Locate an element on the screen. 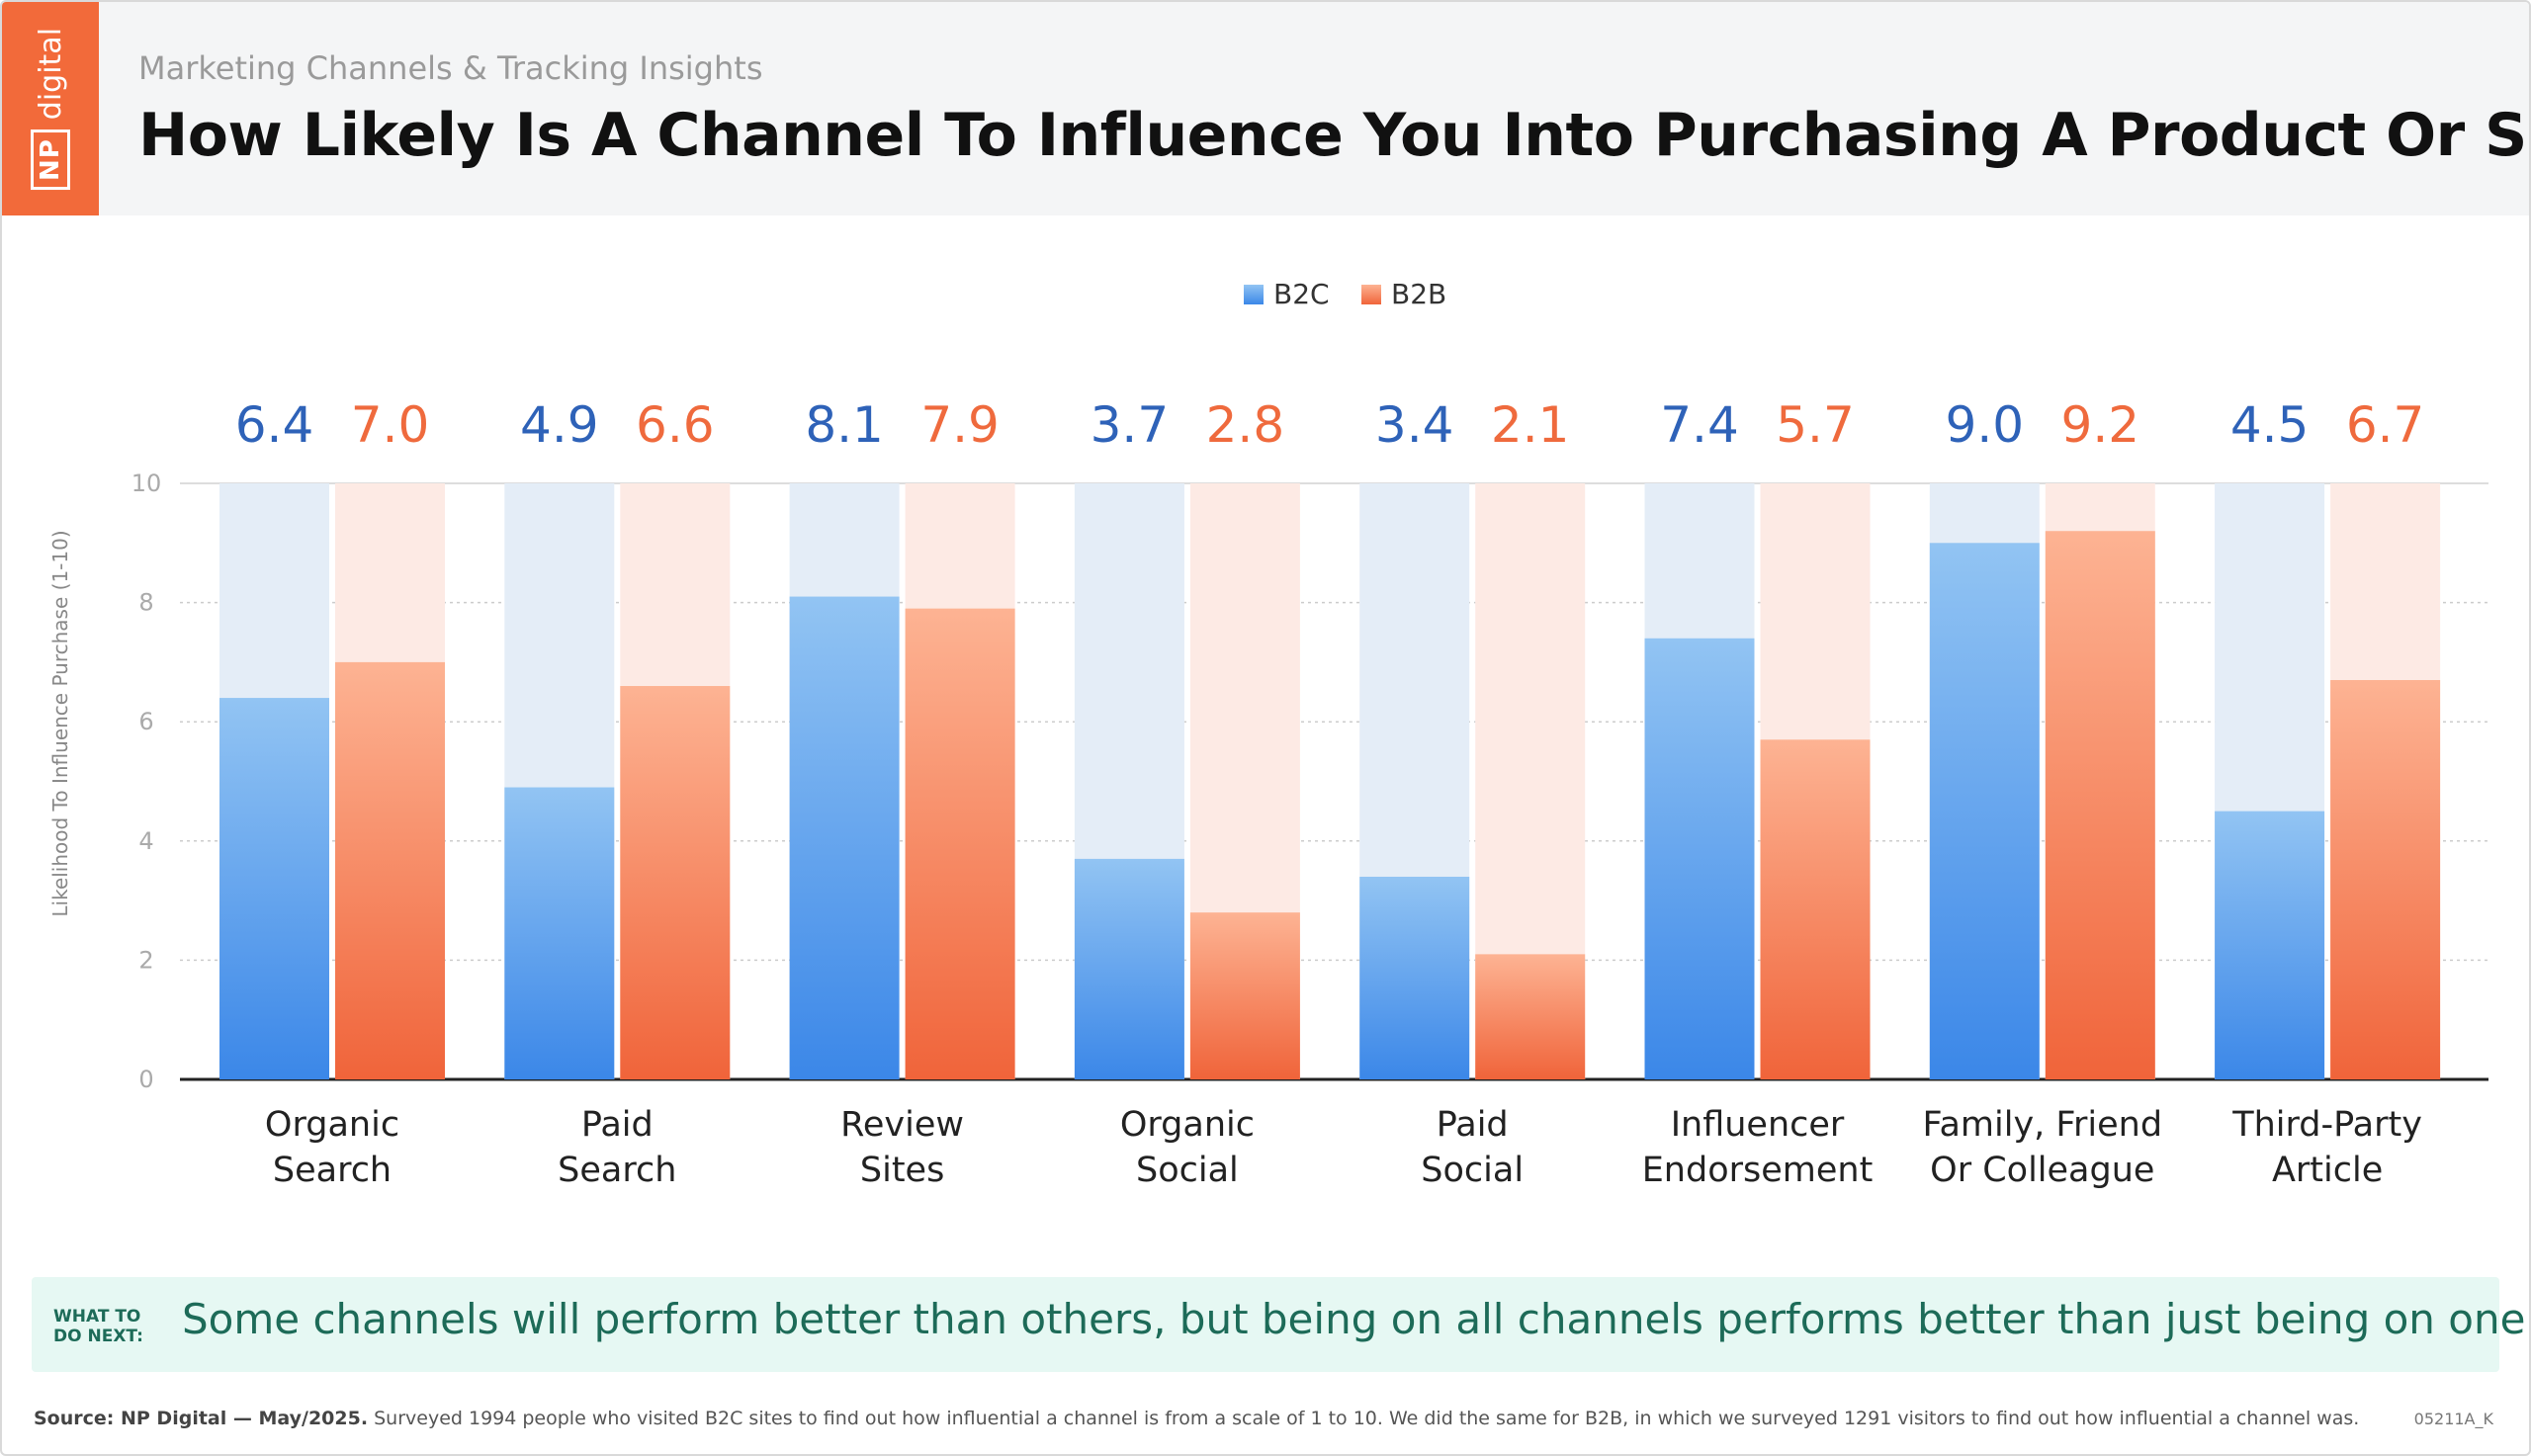 The width and height of the screenshot is (2531, 1456). legend-label-b2c: B2C is located at coordinates (1301, 294).